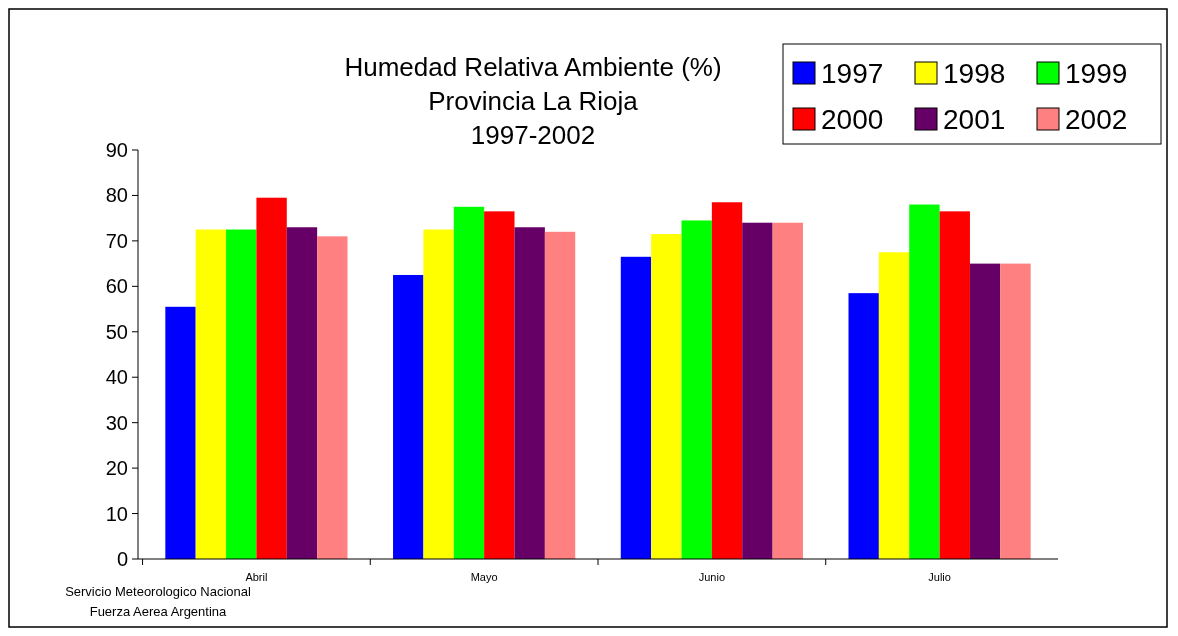 This screenshot has width=1178, height=636. I want to click on legend-label: 1997, so click(852, 73).